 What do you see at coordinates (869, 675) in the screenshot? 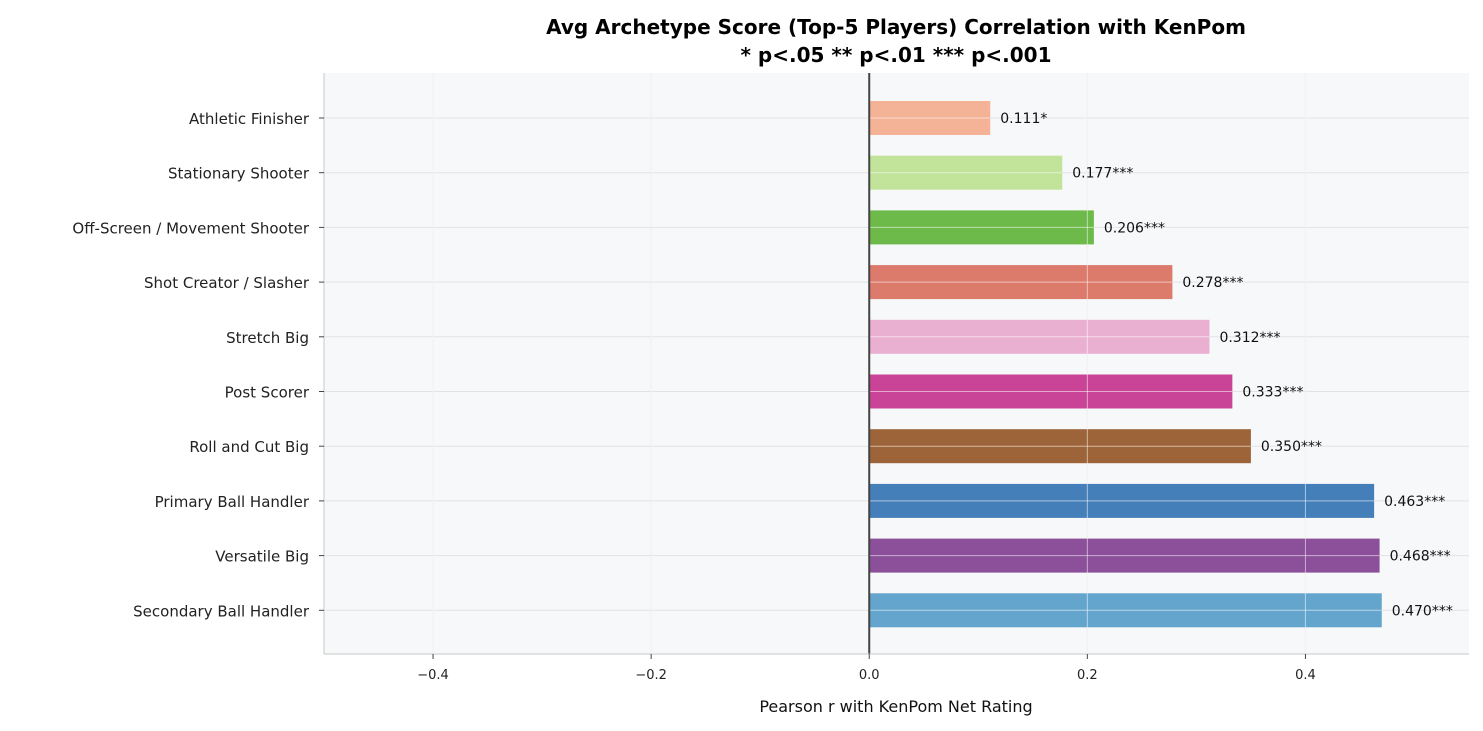
I see `x-tick-label: 0.0` at bounding box center [869, 675].